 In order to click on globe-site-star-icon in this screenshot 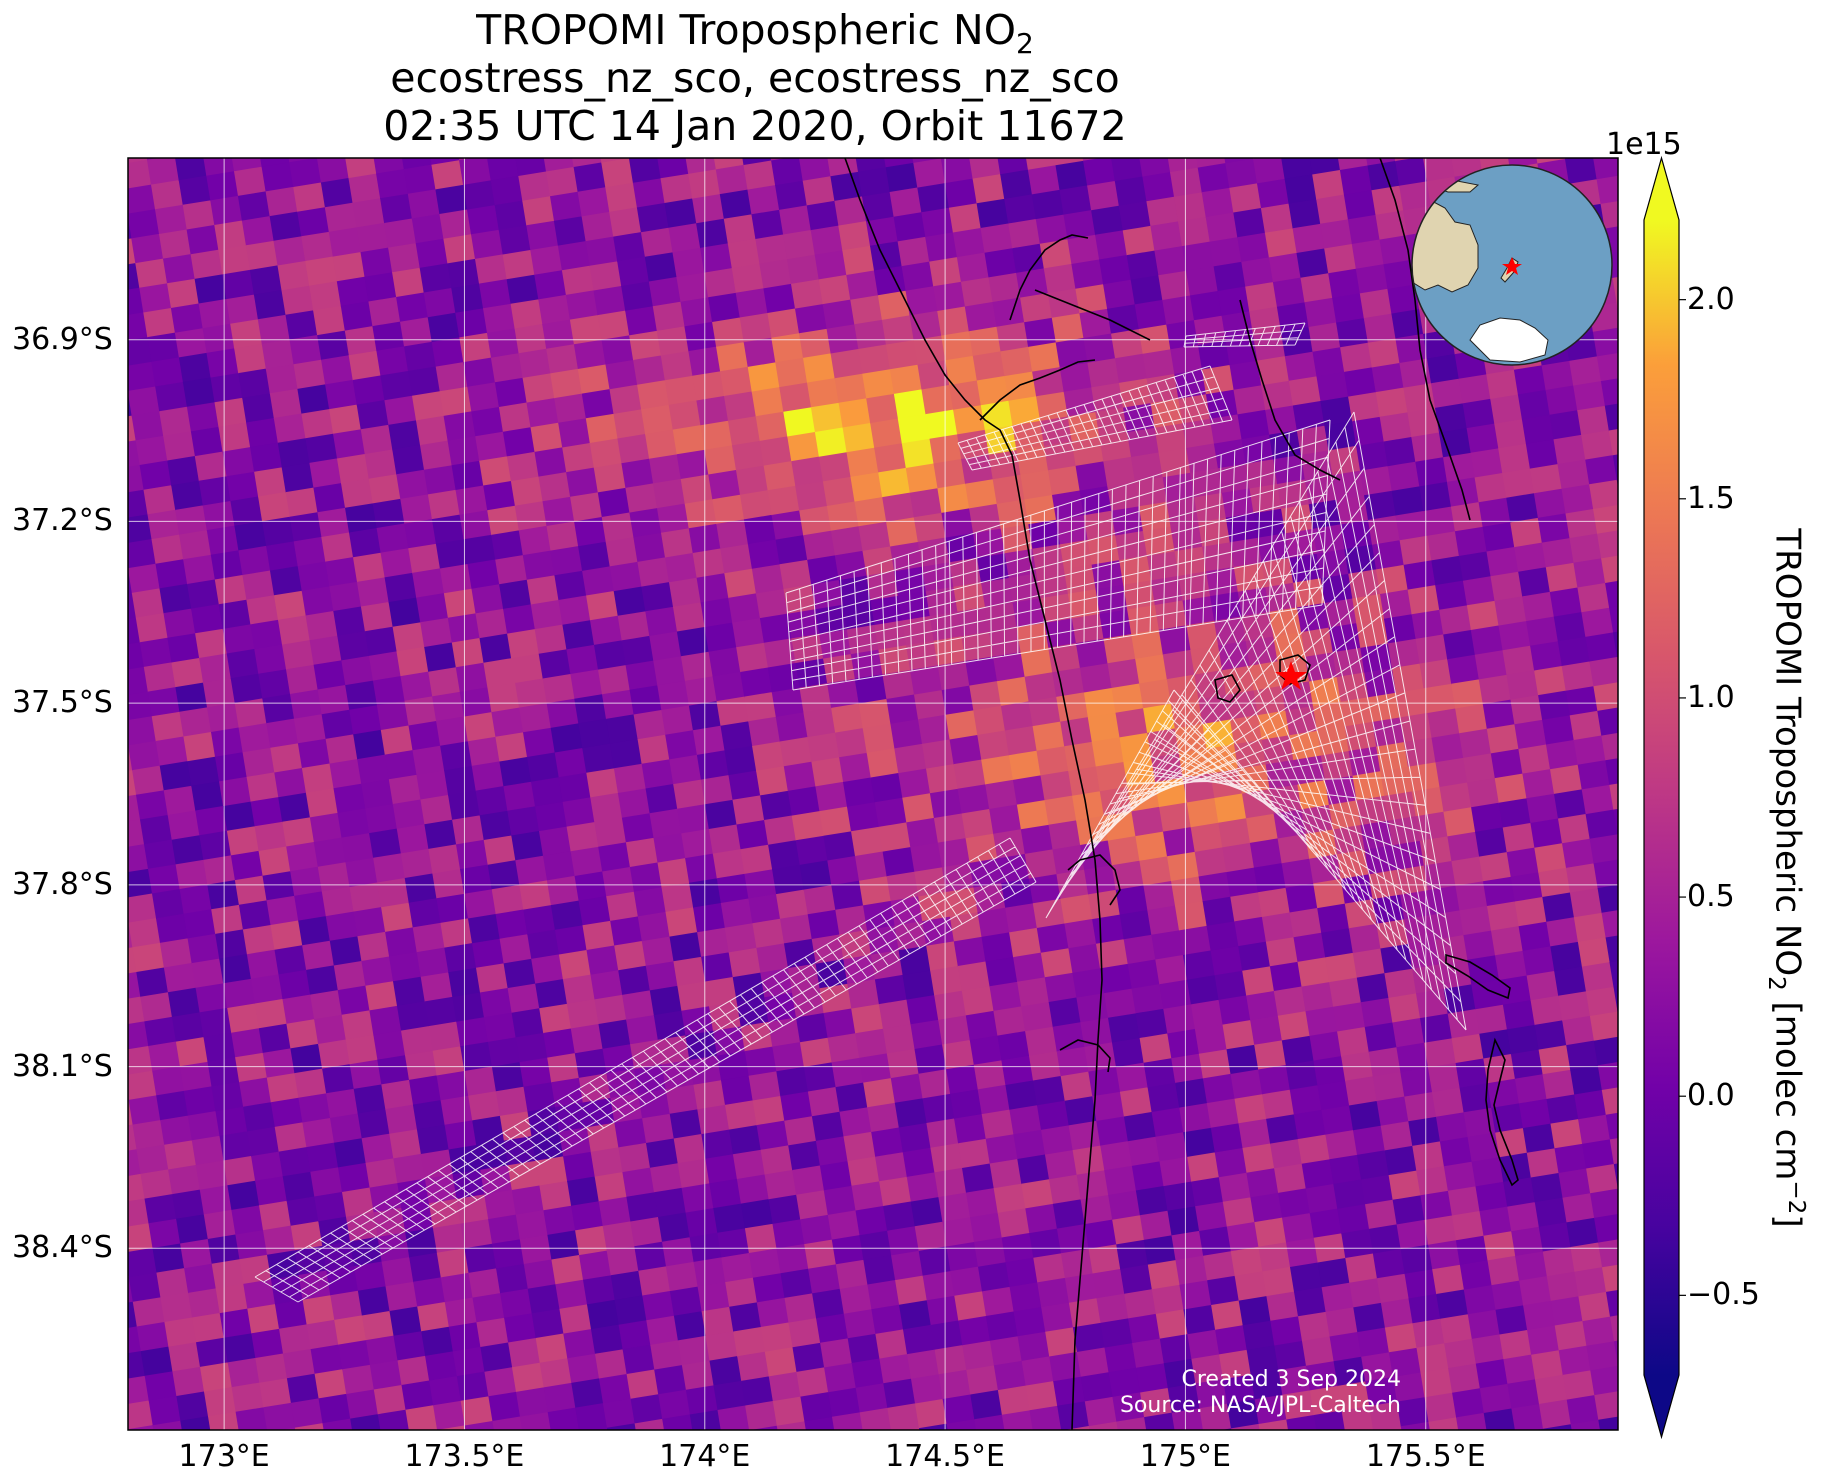, I will do `click(1512, 266)`.